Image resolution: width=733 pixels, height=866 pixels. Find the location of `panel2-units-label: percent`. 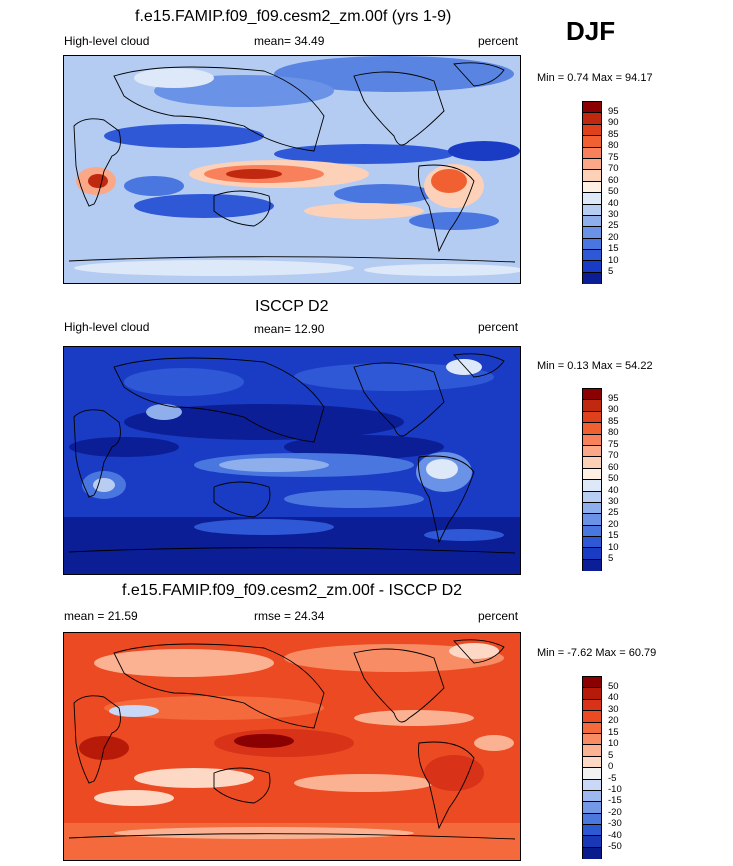

panel2-units-label: percent is located at coordinates (498, 327).